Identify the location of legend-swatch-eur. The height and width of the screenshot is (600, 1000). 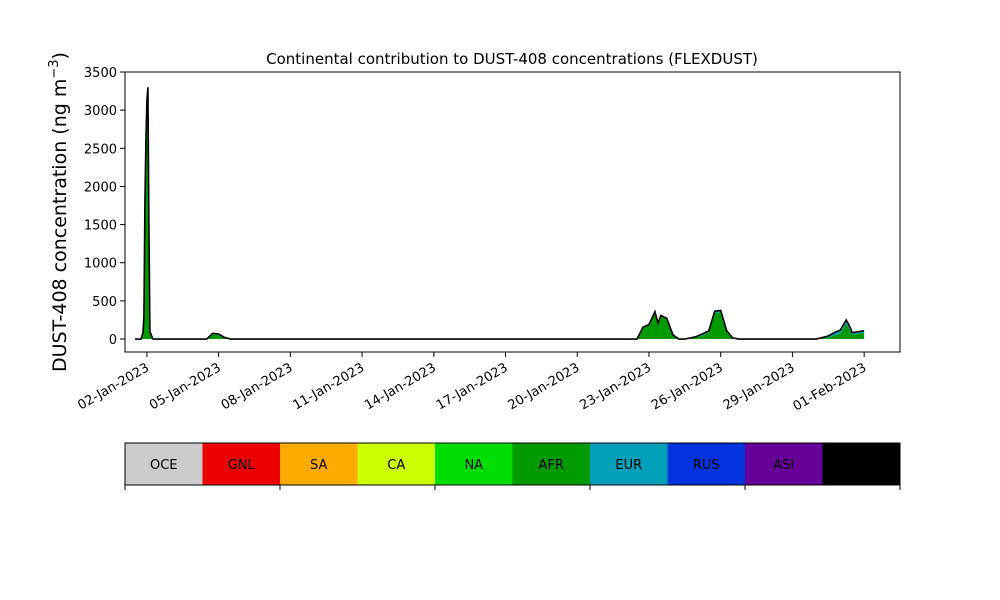
(629, 464).